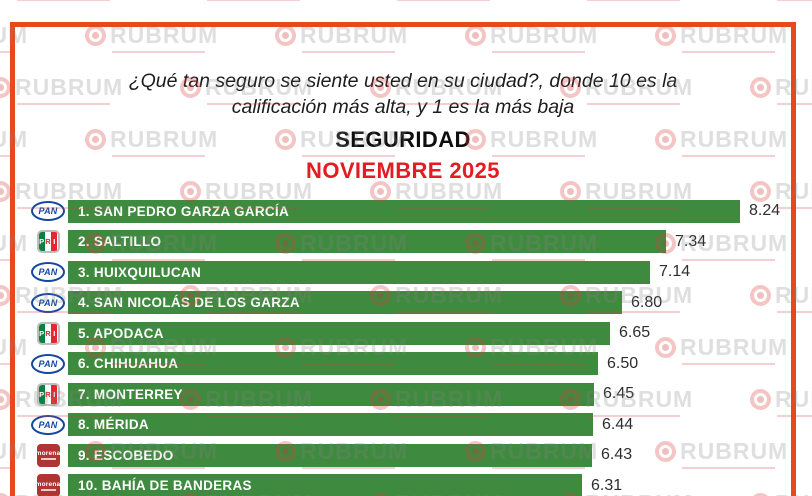 This screenshot has width=812, height=496. What do you see at coordinates (647, 302) in the screenshot?
I see `score-value: 6.80` at bounding box center [647, 302].